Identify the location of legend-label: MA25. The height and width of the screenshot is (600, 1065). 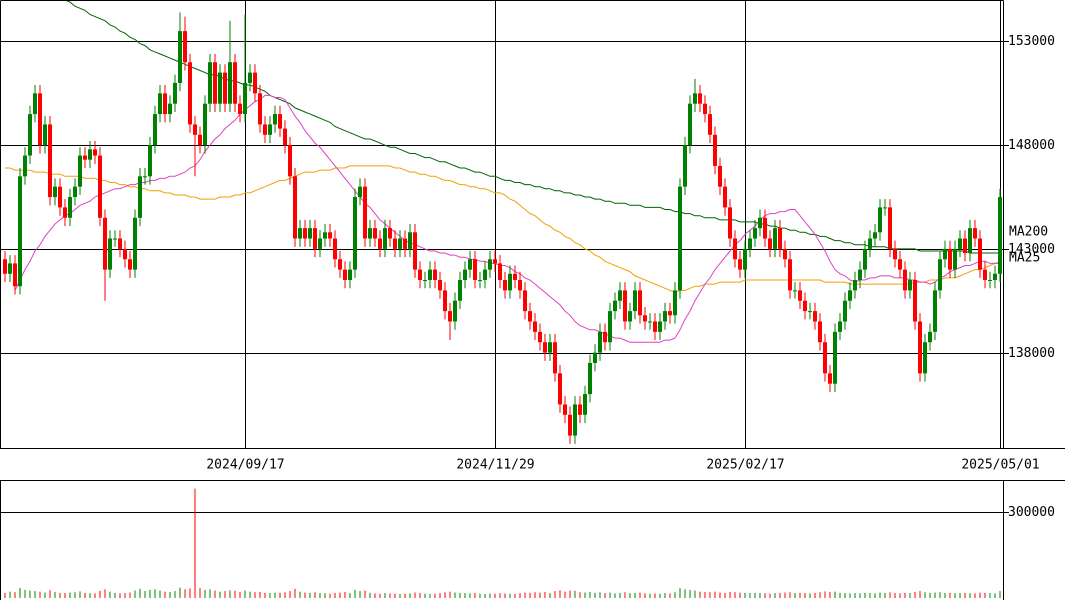
(1024, 258).